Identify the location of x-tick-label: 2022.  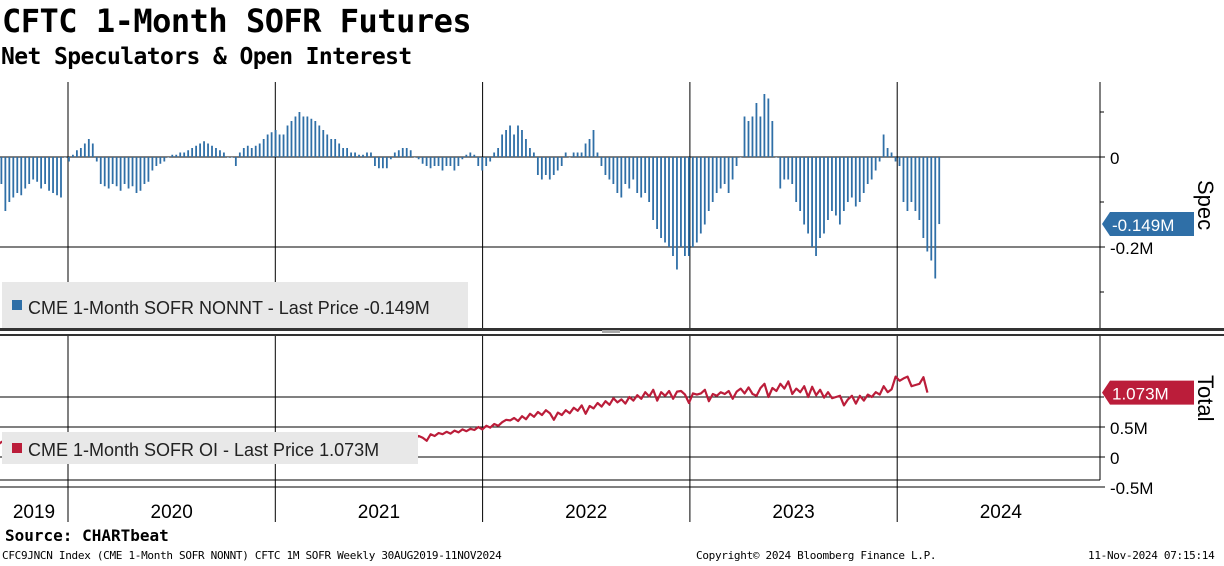
(586, 512).